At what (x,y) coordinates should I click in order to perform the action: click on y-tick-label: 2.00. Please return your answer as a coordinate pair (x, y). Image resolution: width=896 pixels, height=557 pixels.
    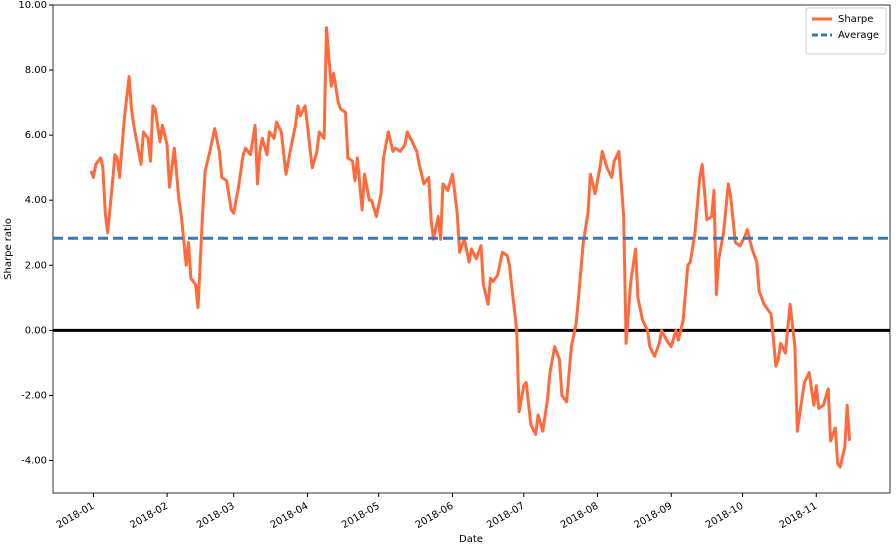
    Looking at the image, I should click on (36, 265).